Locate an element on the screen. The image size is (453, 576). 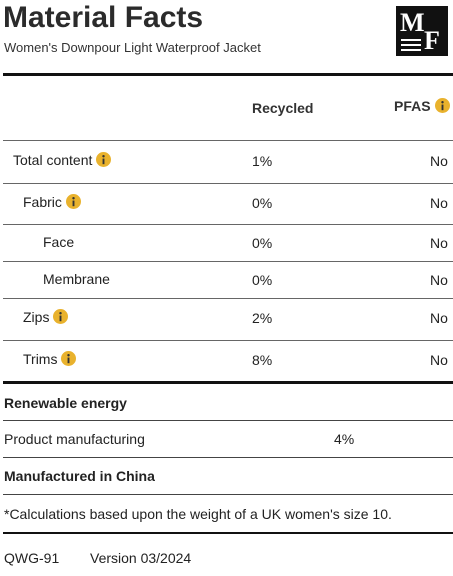
row-label: Total content is located at coordinates (62, 160).